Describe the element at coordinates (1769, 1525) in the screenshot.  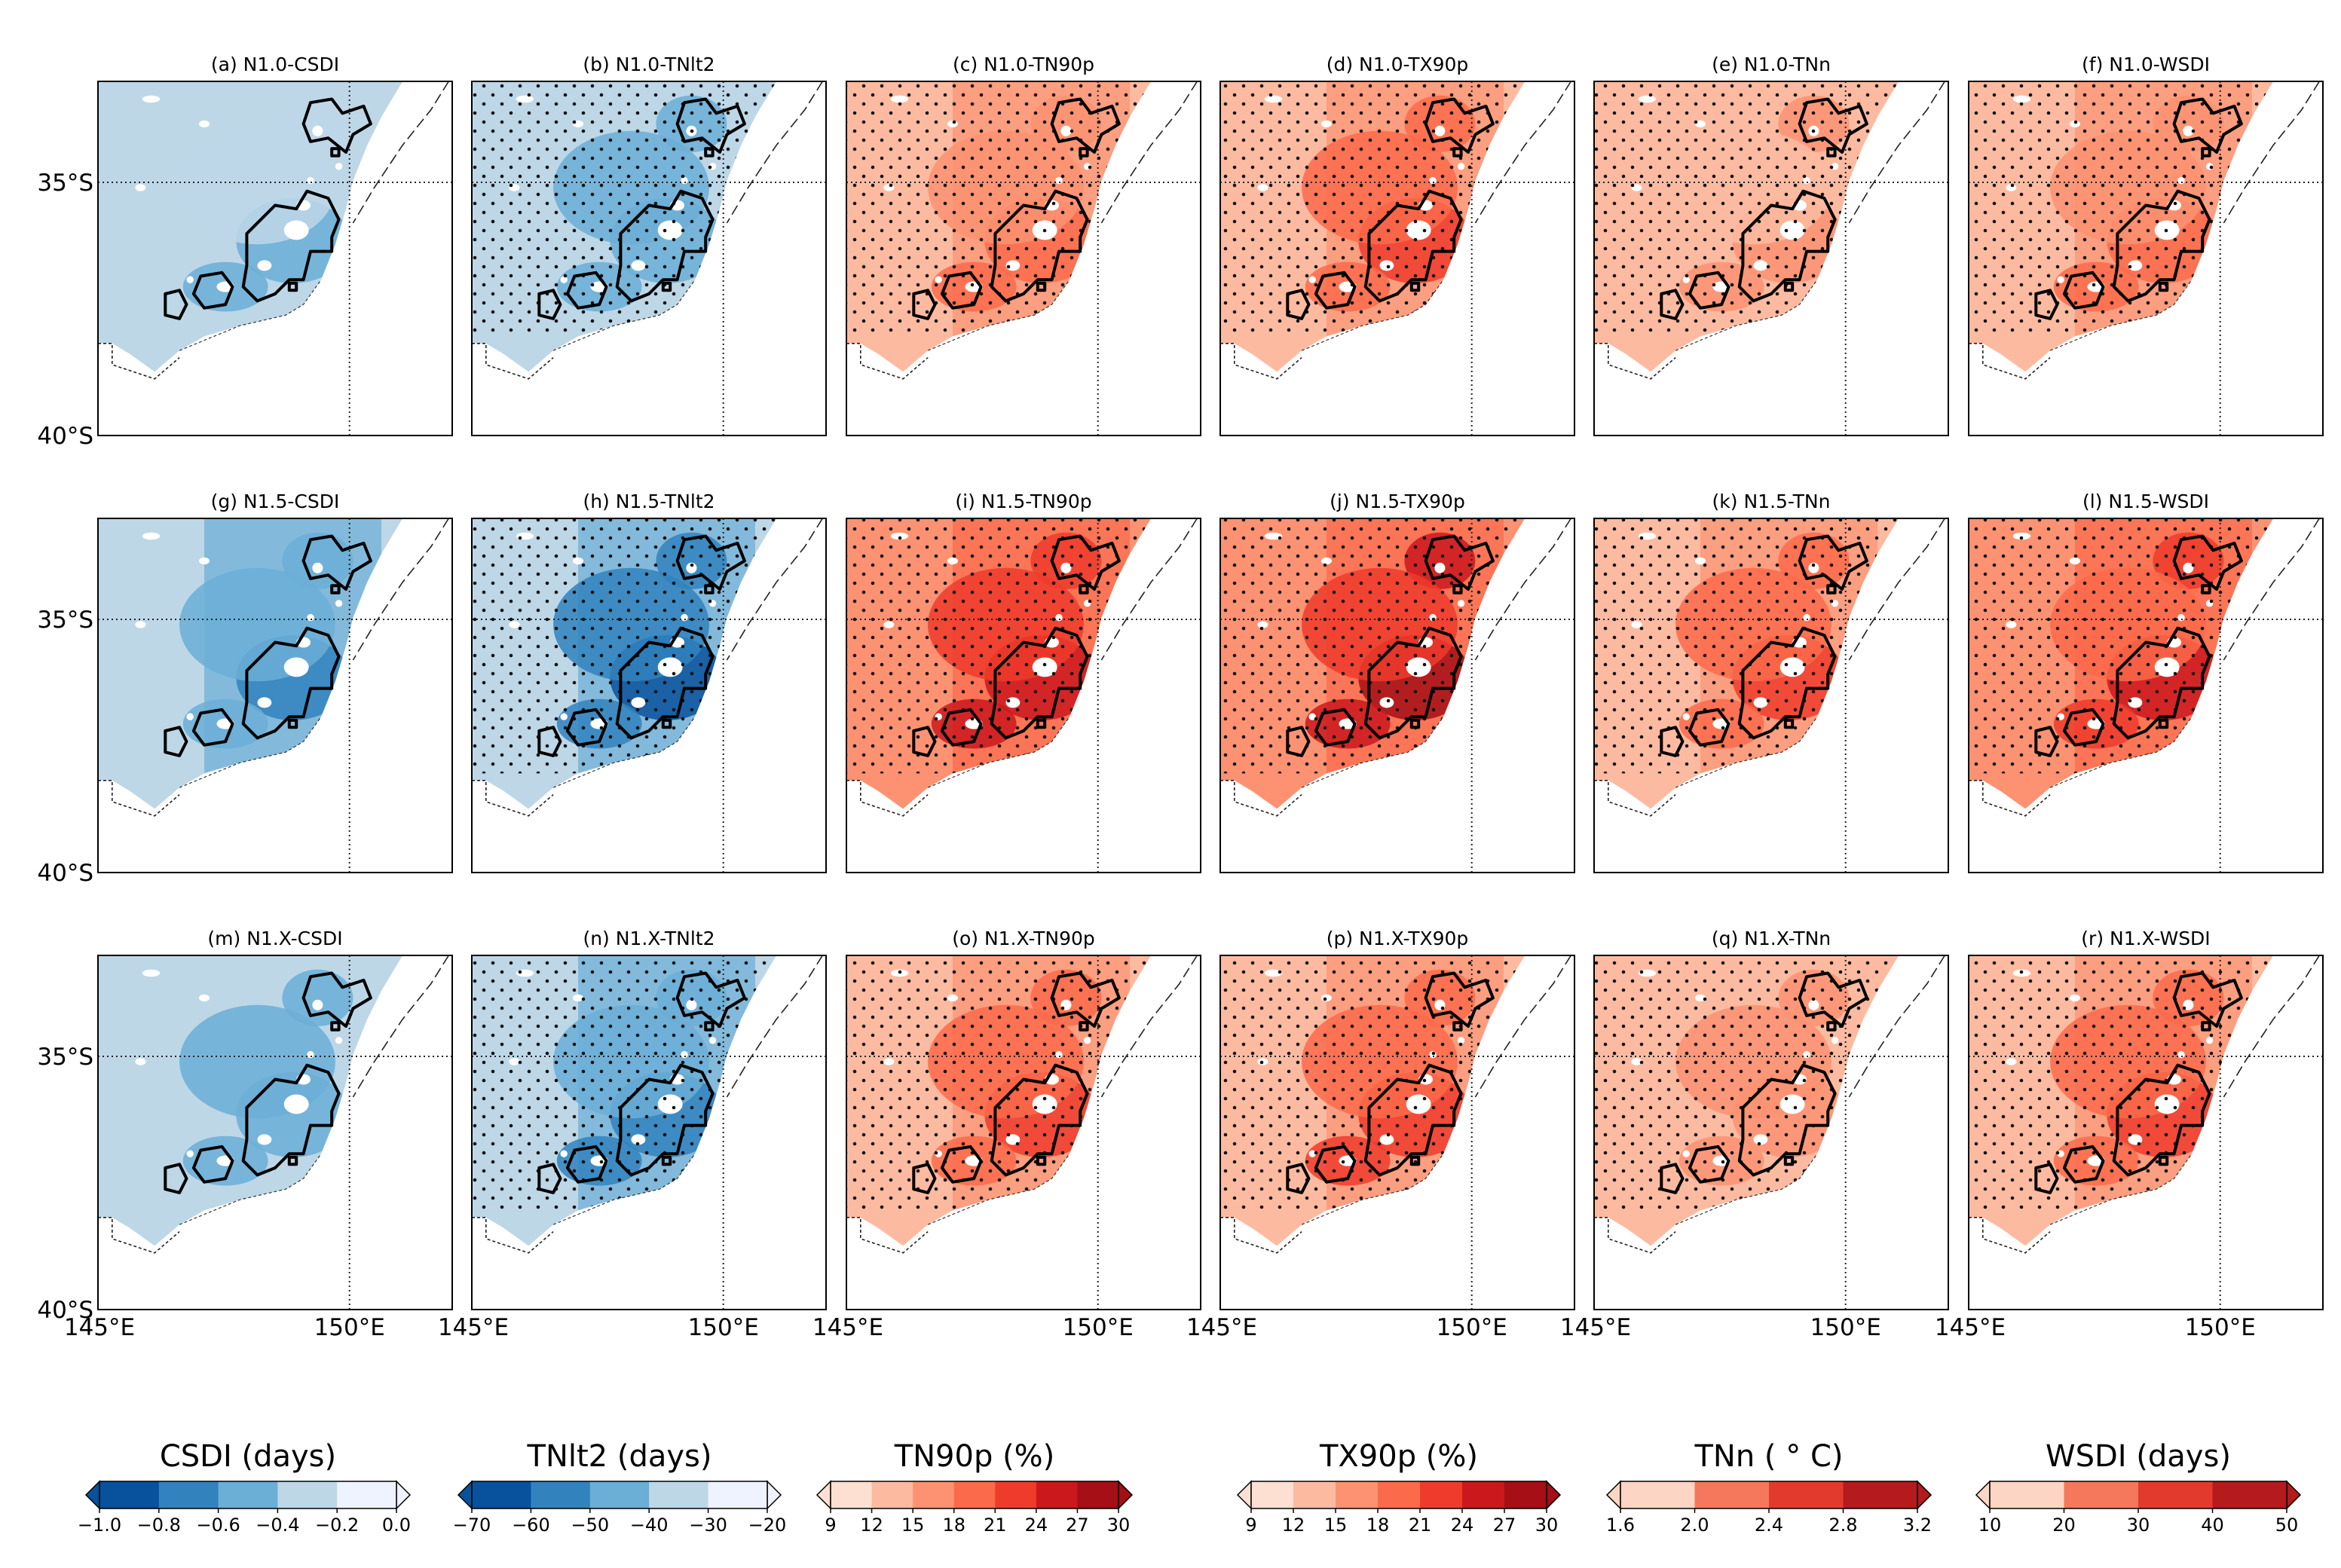
I see `colorbar-tick-label: 2.4` at that location.